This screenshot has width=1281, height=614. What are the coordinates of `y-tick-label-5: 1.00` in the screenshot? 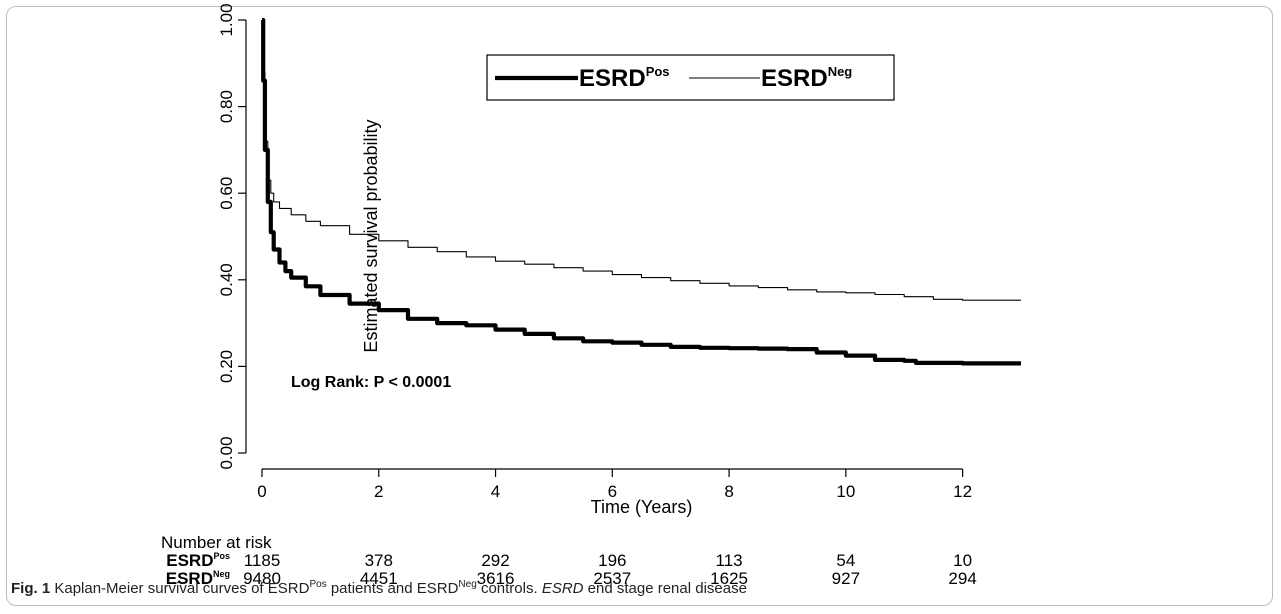 It's located at (226, 19).